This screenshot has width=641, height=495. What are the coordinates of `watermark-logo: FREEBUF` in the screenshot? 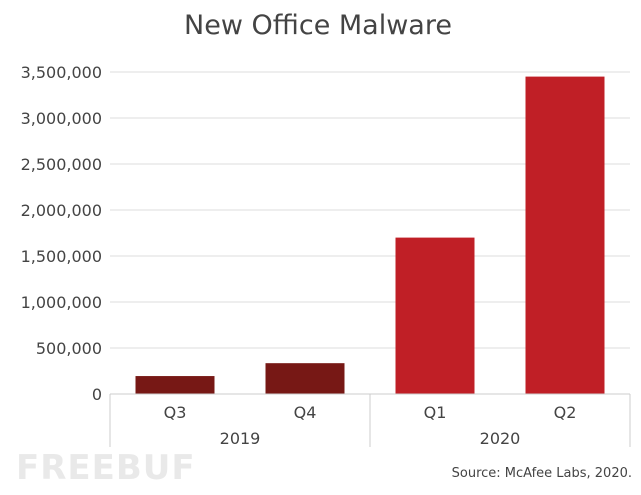 It's located at (106, 468).